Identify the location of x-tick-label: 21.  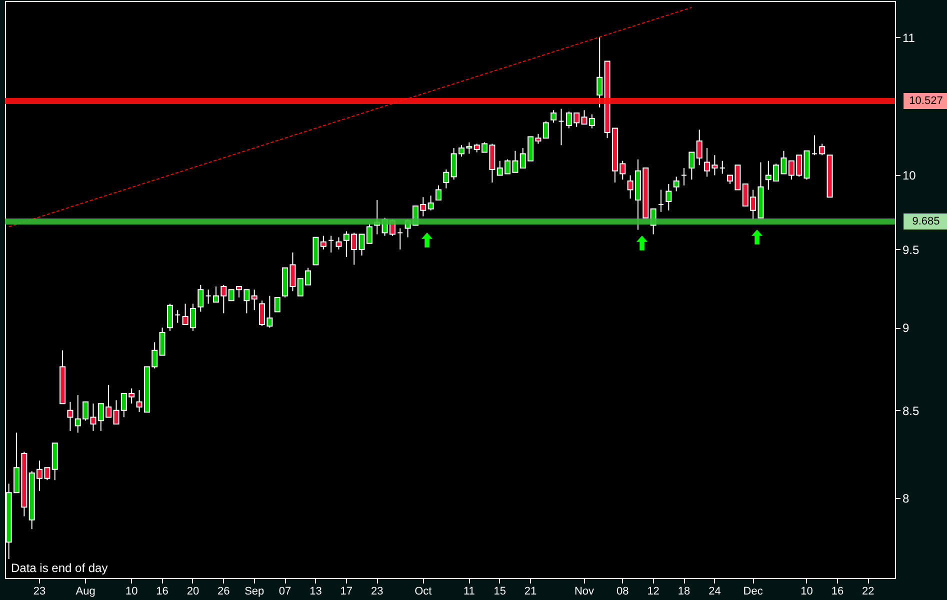
(530, 592).